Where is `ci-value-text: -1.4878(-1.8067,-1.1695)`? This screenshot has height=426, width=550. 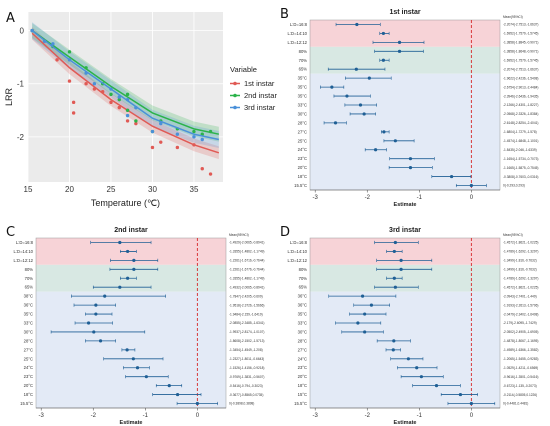
ci-value-text: -1.4878(-1.8067,-1.1695) is located at coordinates (520, 341).